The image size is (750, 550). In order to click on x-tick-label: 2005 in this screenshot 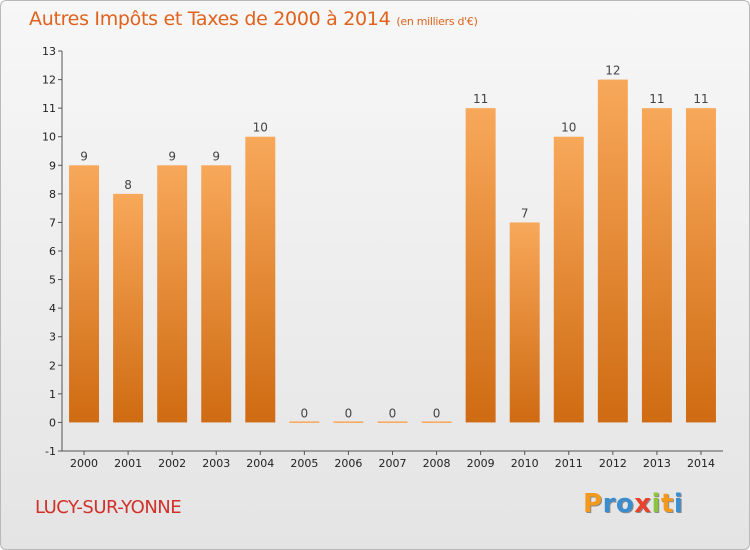, I will do `click(304, 463)`.